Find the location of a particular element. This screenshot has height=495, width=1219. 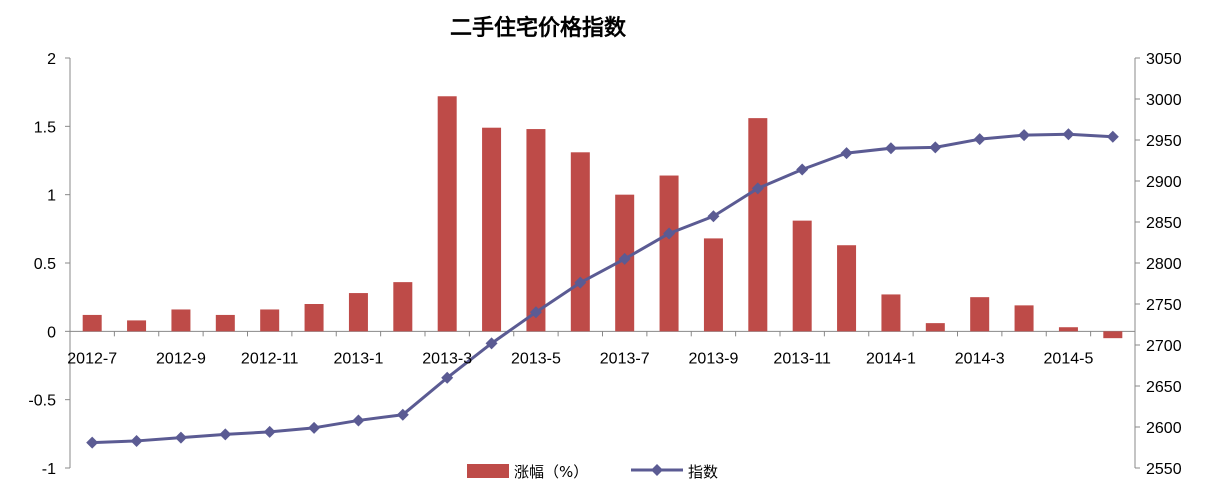

x-tick-label: 2012-7 is located at coordinates (92, 358).